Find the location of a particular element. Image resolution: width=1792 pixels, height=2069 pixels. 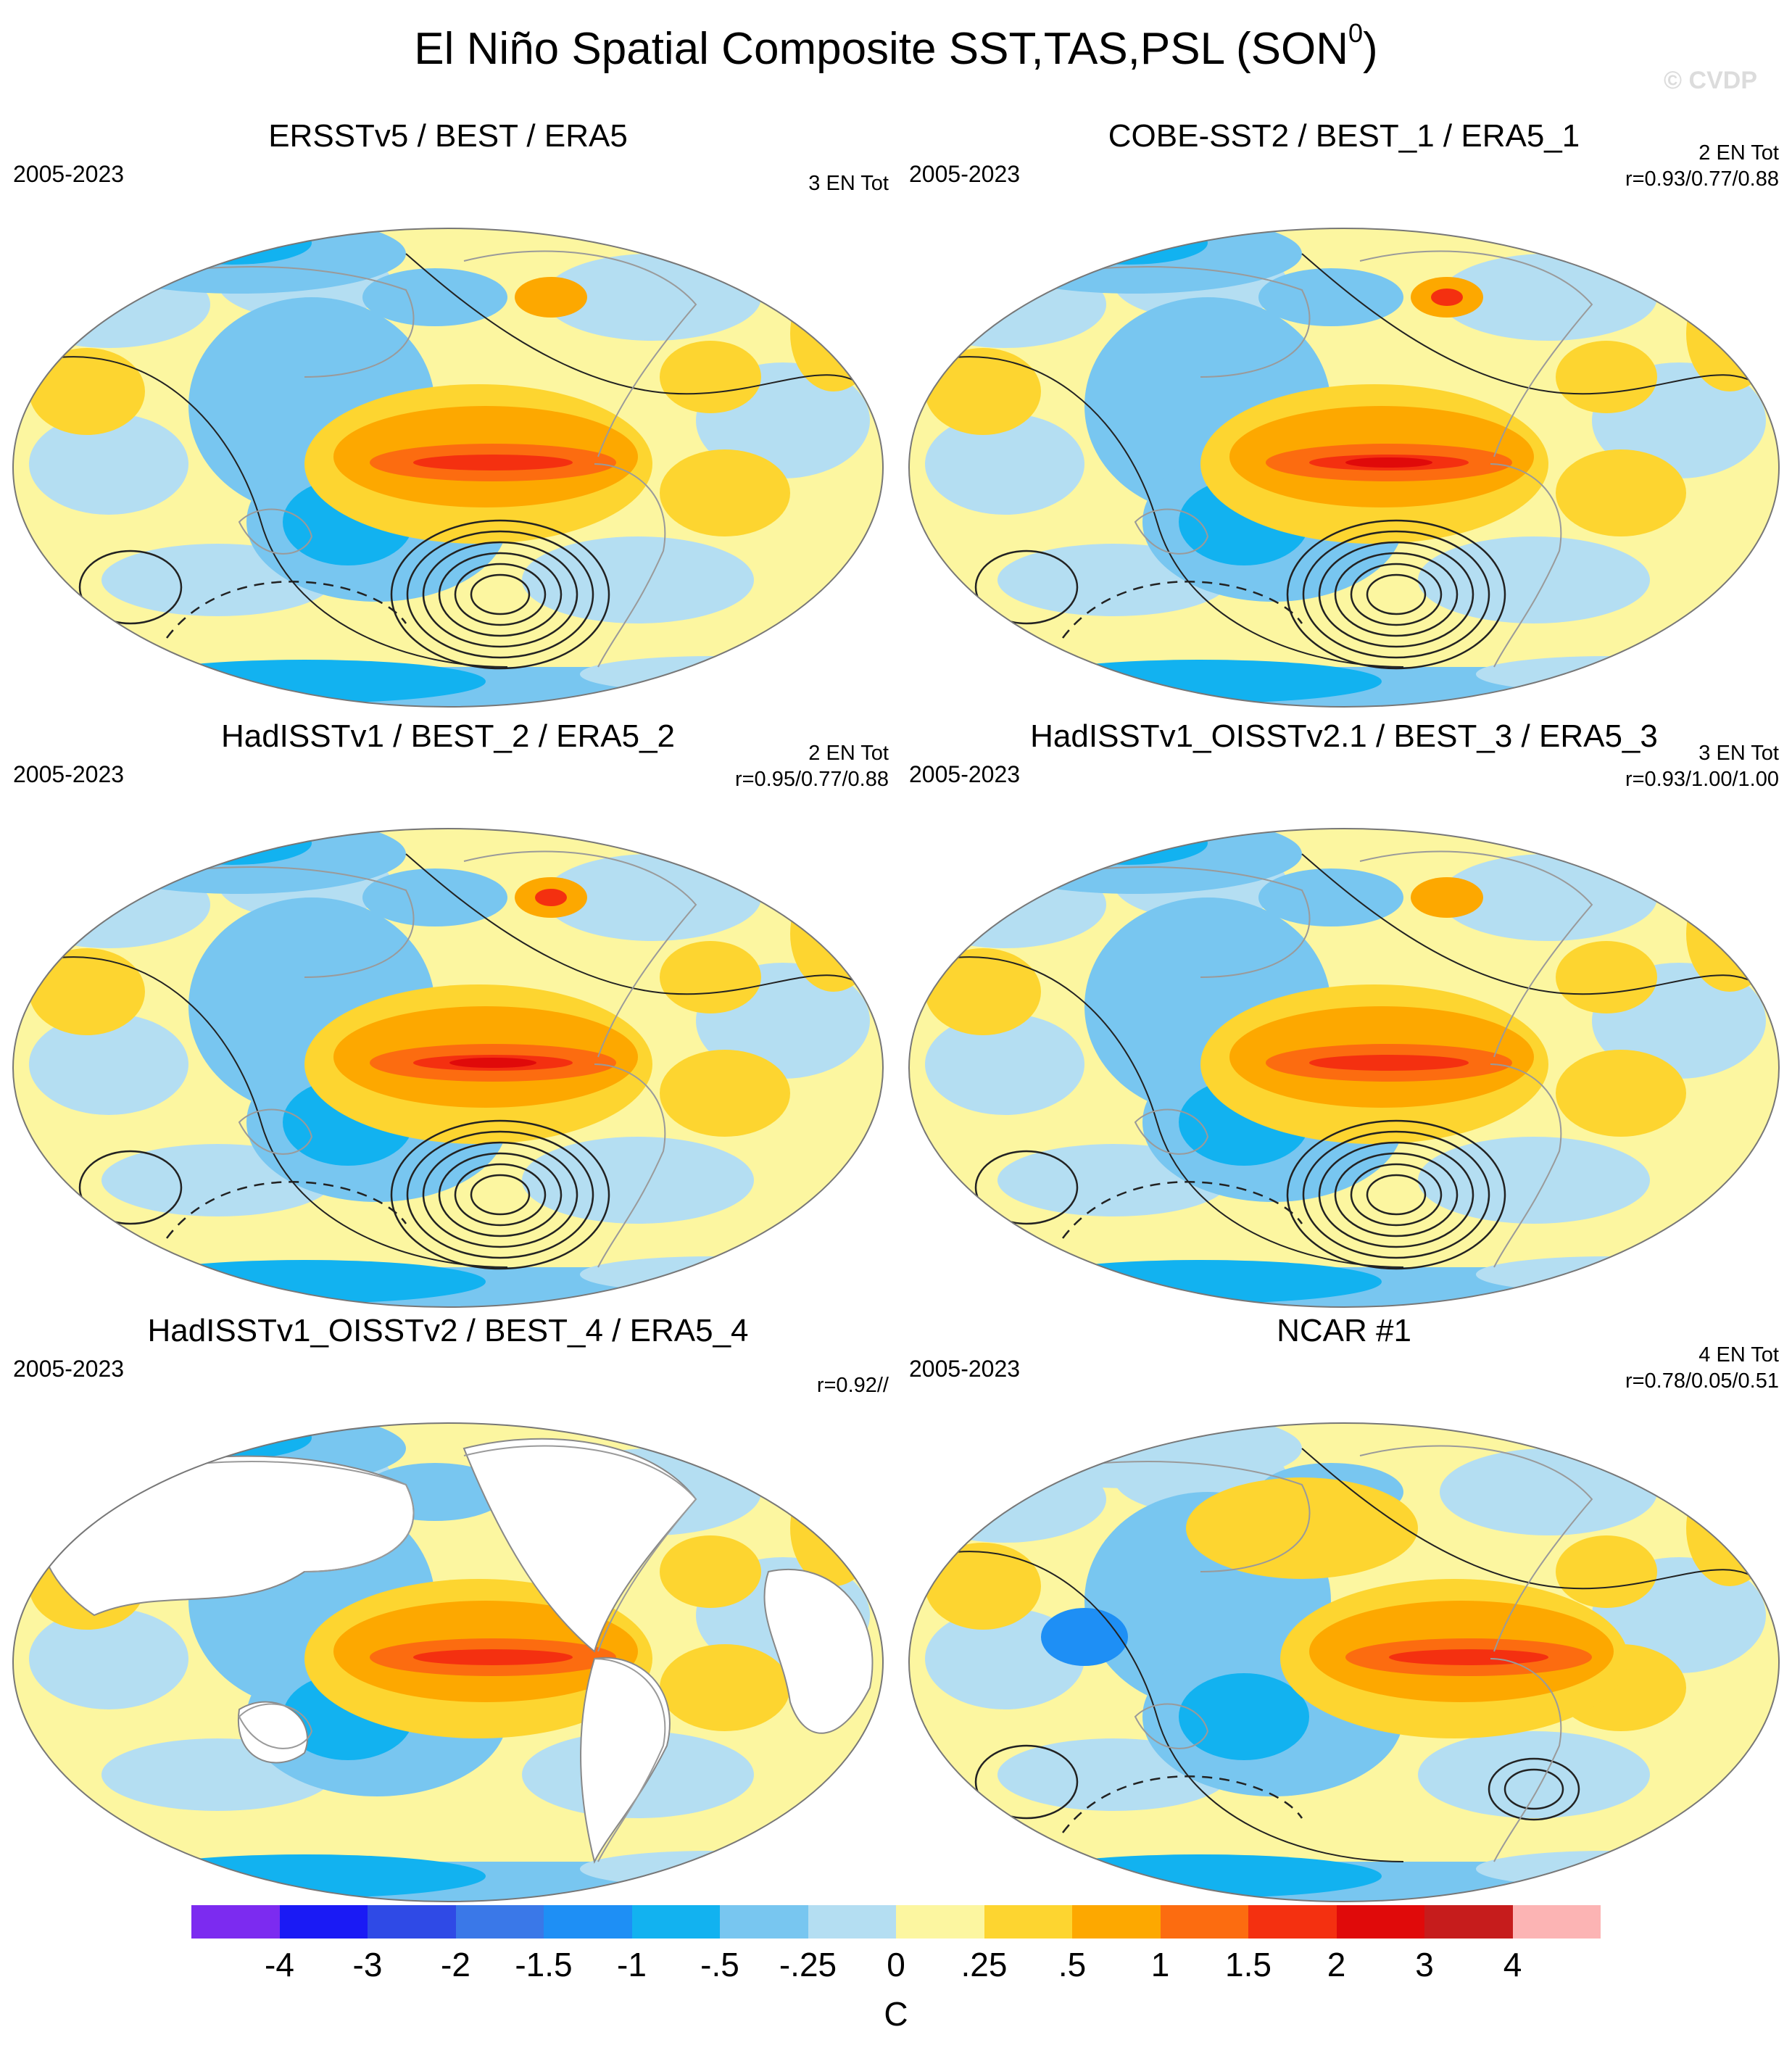

map-panel-ersstv5: ERSSTv5 / BEST / ERA5 2005-2023 3 EN Tot is located at coordinates (448, 413).